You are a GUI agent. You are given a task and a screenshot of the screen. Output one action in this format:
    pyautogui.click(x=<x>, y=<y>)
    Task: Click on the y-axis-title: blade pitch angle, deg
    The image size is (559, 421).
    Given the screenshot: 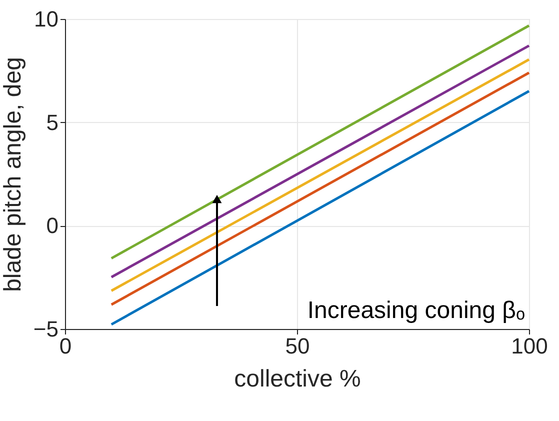 What is the action you would take?
    pyautogui.click(x=13, y=174)
    